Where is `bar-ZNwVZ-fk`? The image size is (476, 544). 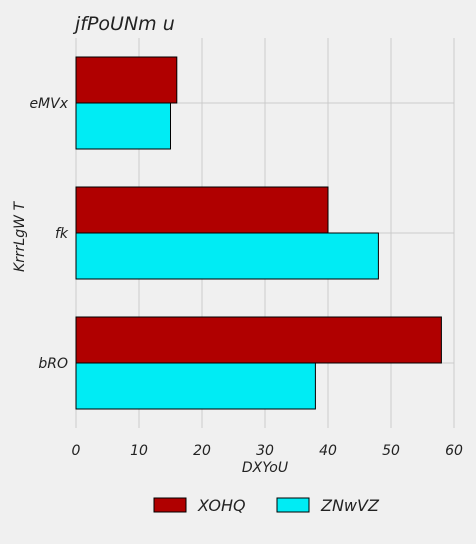
bar-ZNwVZ-fk is located at coordinates (227, 256).